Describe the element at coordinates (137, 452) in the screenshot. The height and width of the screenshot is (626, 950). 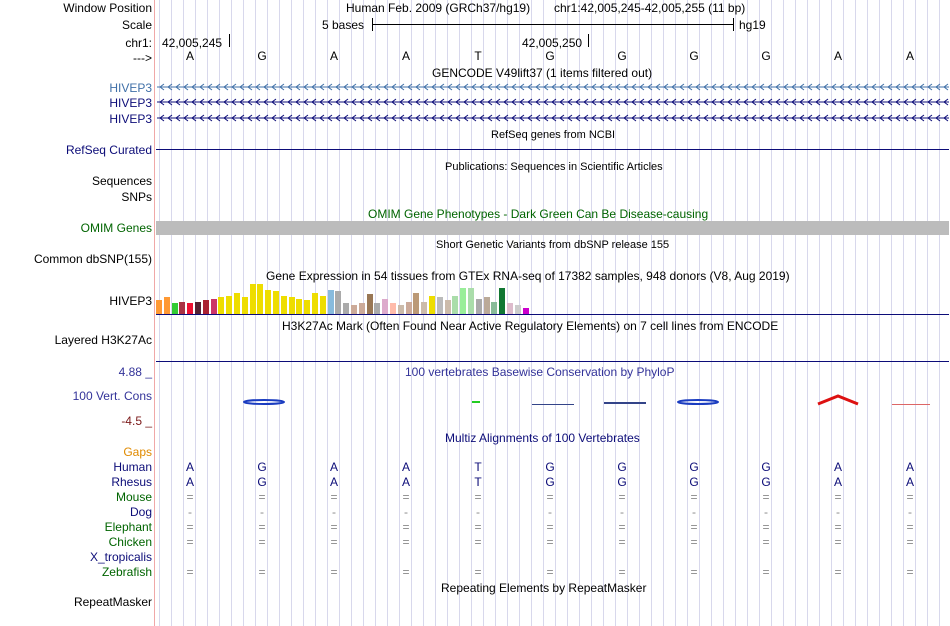
I see `multiz-gaps-label: Gaps` at that location.